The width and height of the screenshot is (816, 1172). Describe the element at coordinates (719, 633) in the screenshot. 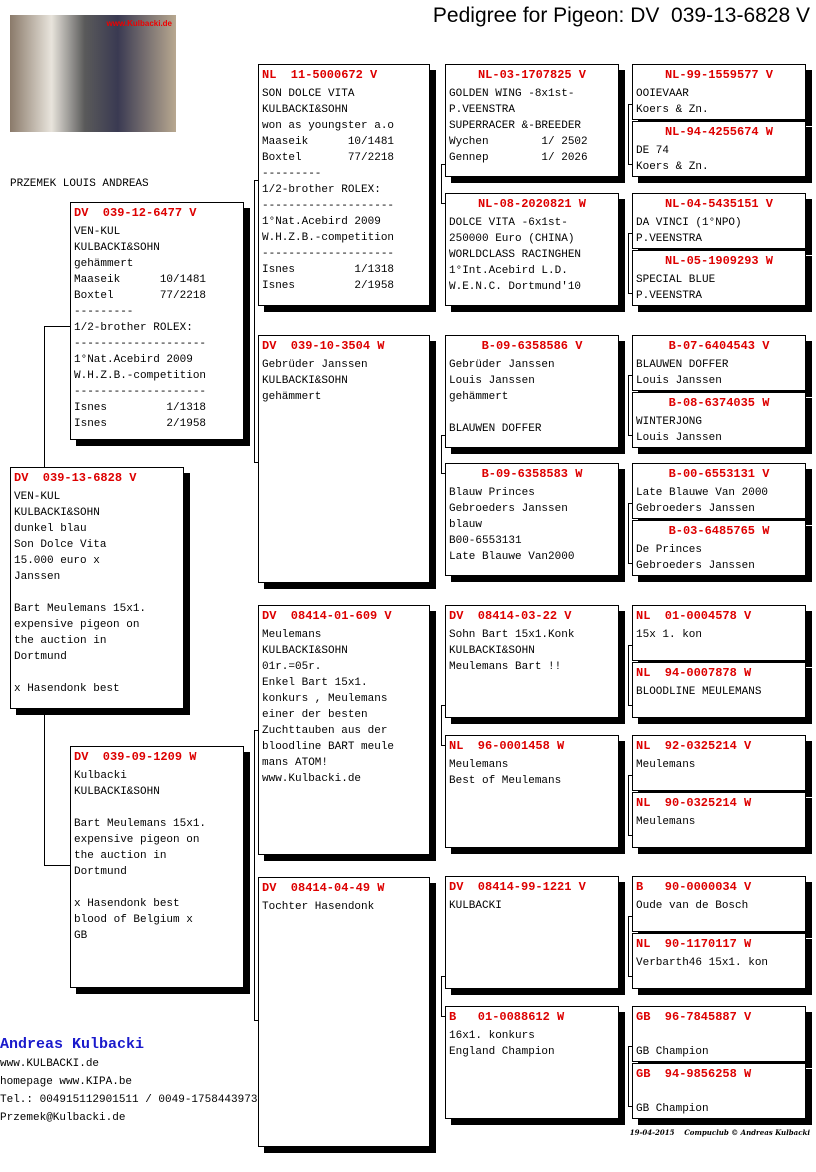

I see `pigeon-card-great-great-grandparent: NL 01-0004578 V 15x 1. kon` at that location.